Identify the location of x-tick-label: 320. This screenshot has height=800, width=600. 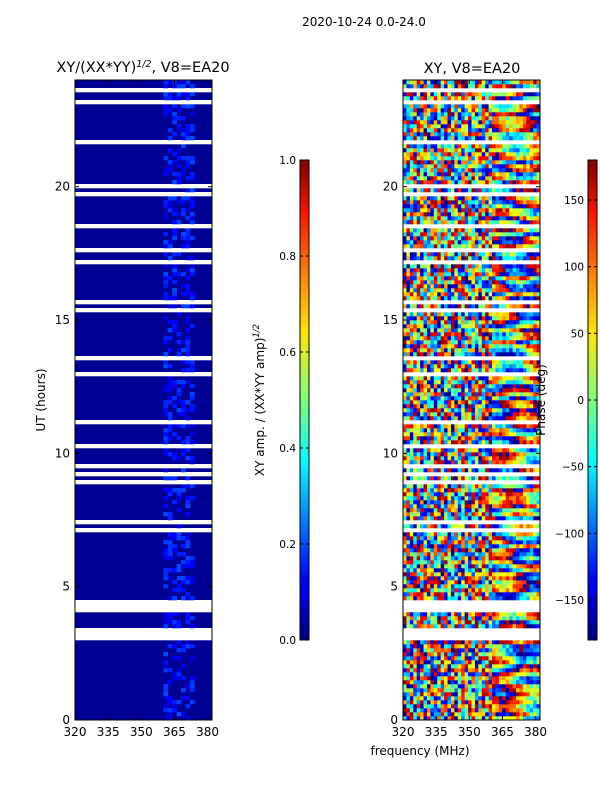
(75, 732).